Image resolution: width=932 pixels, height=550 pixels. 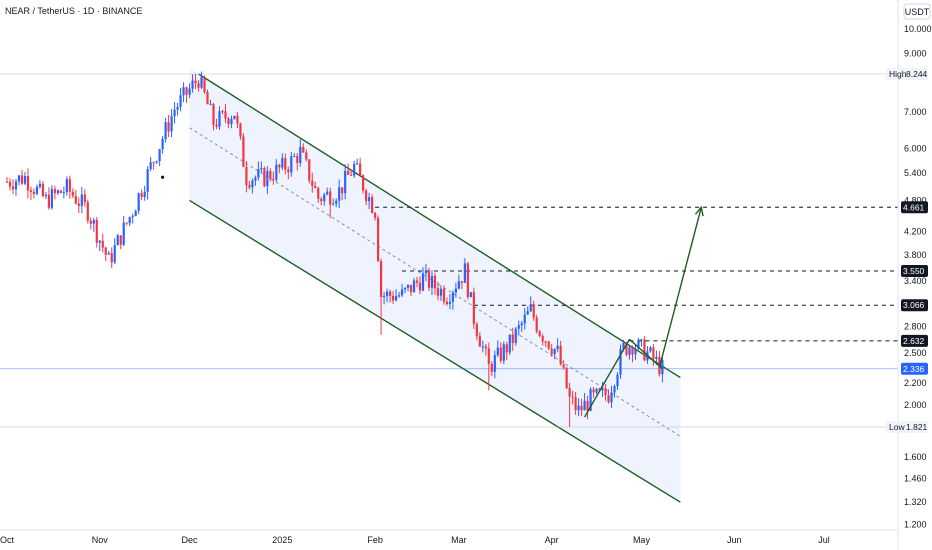 I want to click on time-axis-labels: Oct Nov Dec 2025 Feb Mar Apr May Jun Jul, so click(x=415, y=540).